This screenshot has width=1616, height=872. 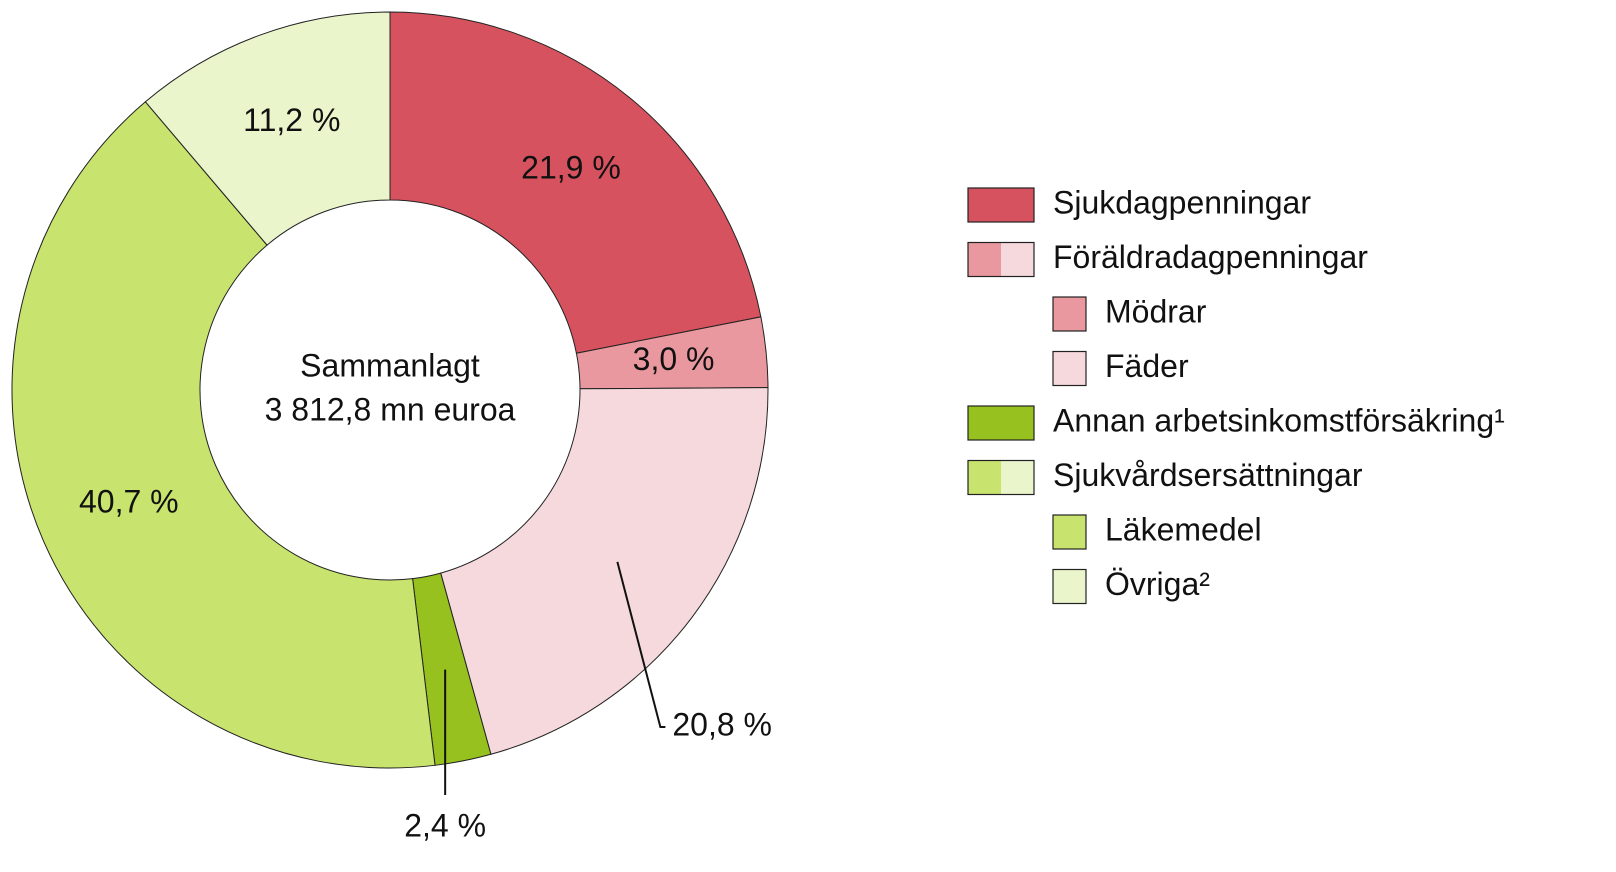 What do you see at coordinates (1182, 202) in the screenshot?
I see `legend-label: Sjukdagpenningar` at bounding box center [1182, 202].